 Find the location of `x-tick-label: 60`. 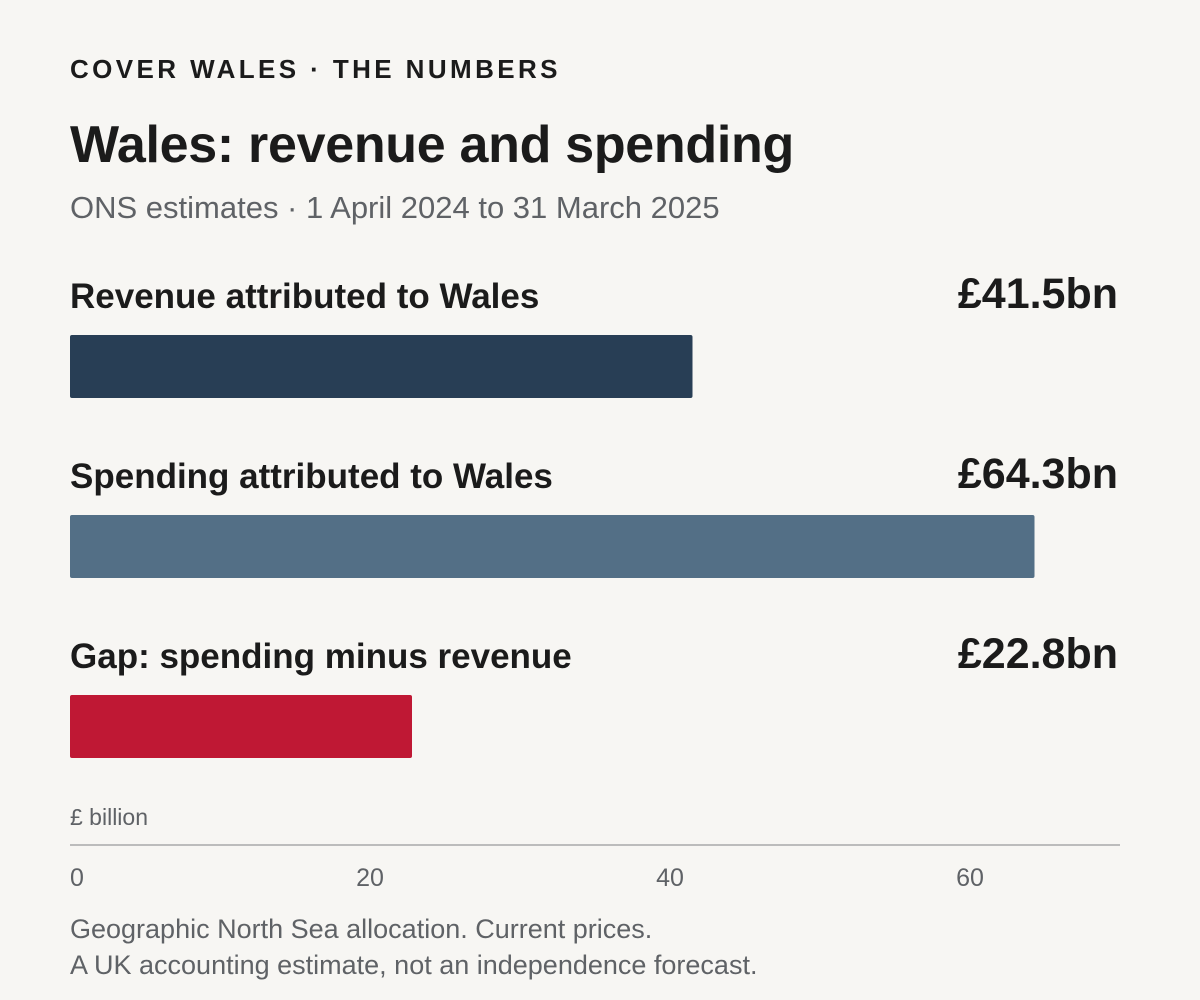

x-tick-label: 60 is located at coordinates (970, 878).